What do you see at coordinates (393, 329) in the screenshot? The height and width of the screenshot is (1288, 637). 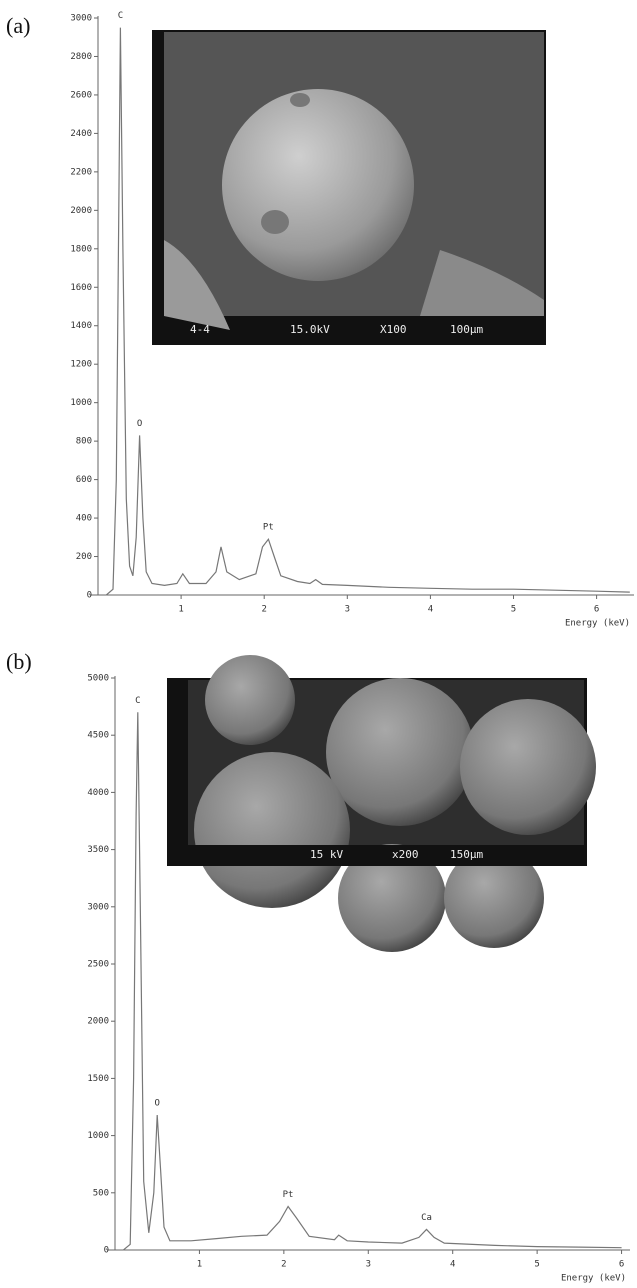 I see `inset-caption: X100` at bounding box center [393, 329].